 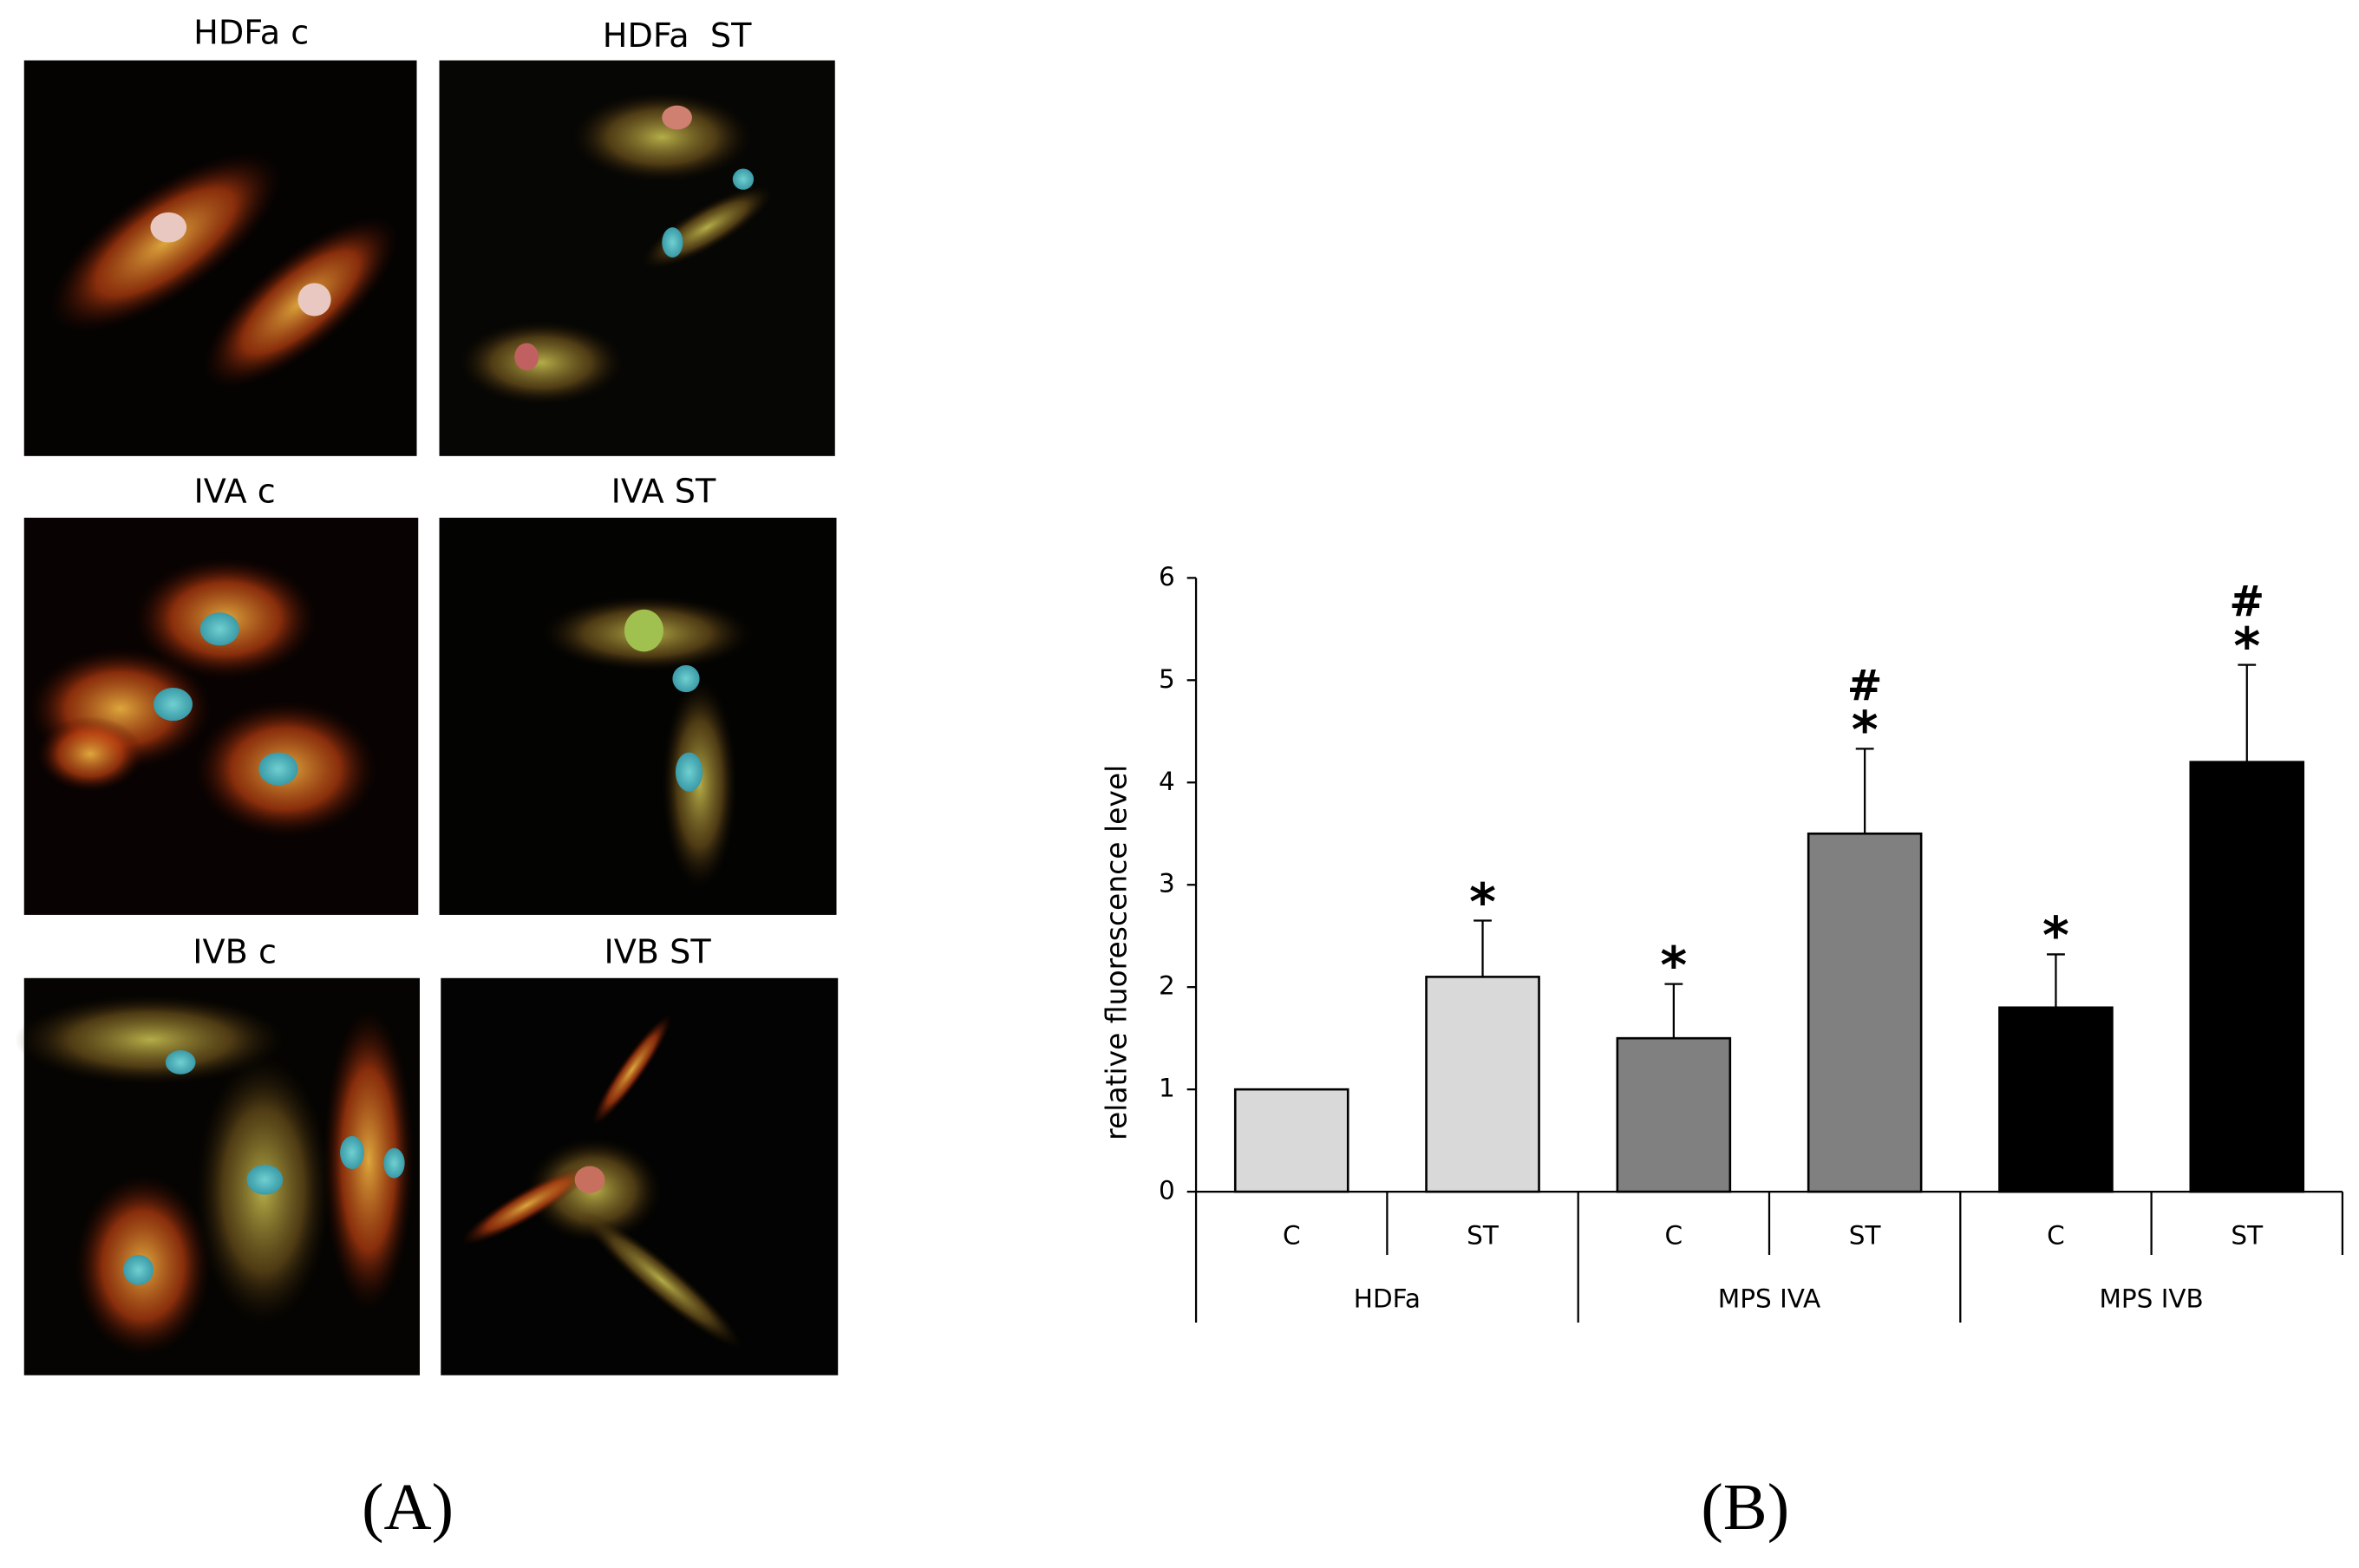 I want to click on group-label: HDFa, so click(x=1387, y=1299).